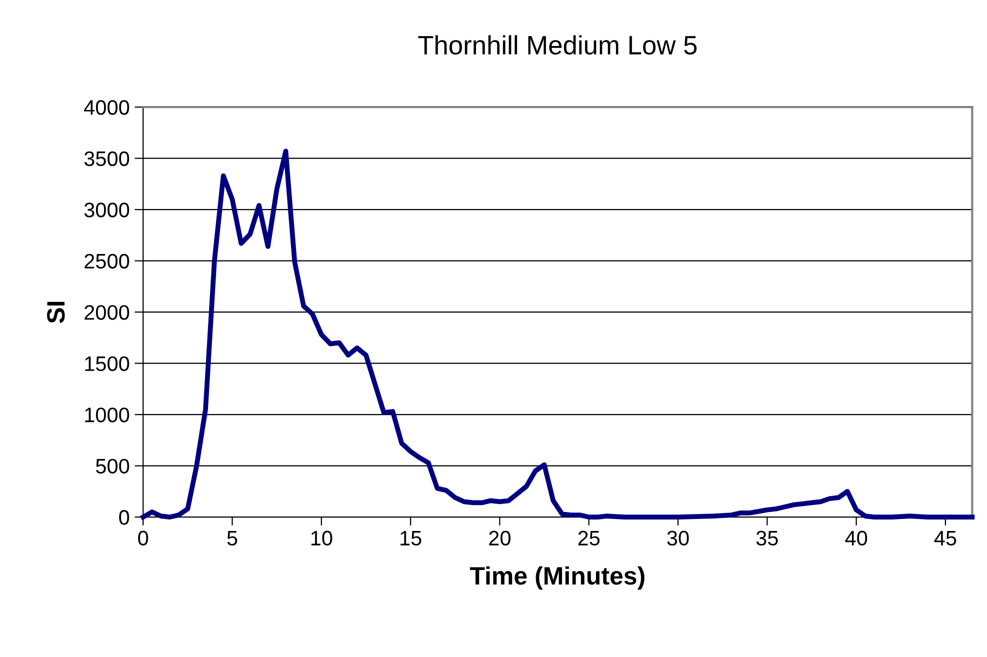 The image size is (987, 657). I want to click on x-tick-label: 20, so click(499, 538).